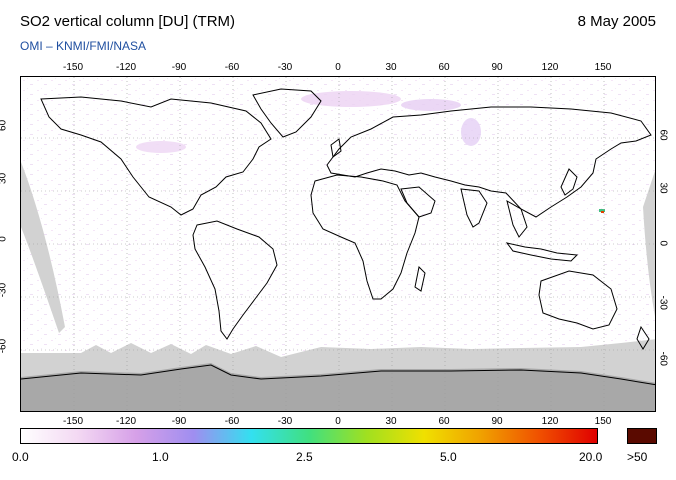 The width and height of the screenshot is (676, 480). Describe the element at coordinates (4, 346) in the screenshot. I see `lat-label-left: -60` at that location.